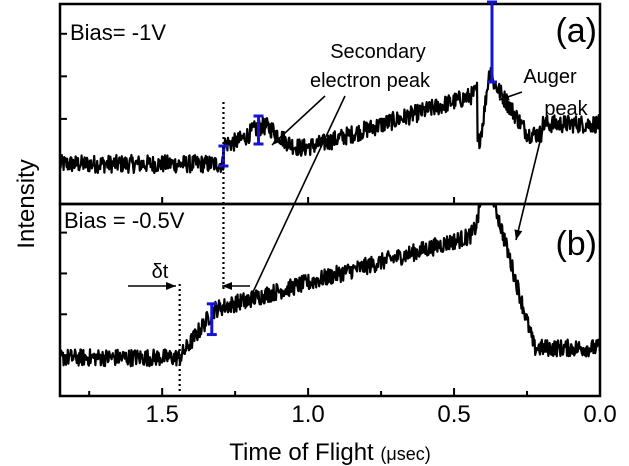  Describe the element at coordinates (118, 32) in the screenshot. I see `panel-a-bias-label: Bias= -1V` at that location.